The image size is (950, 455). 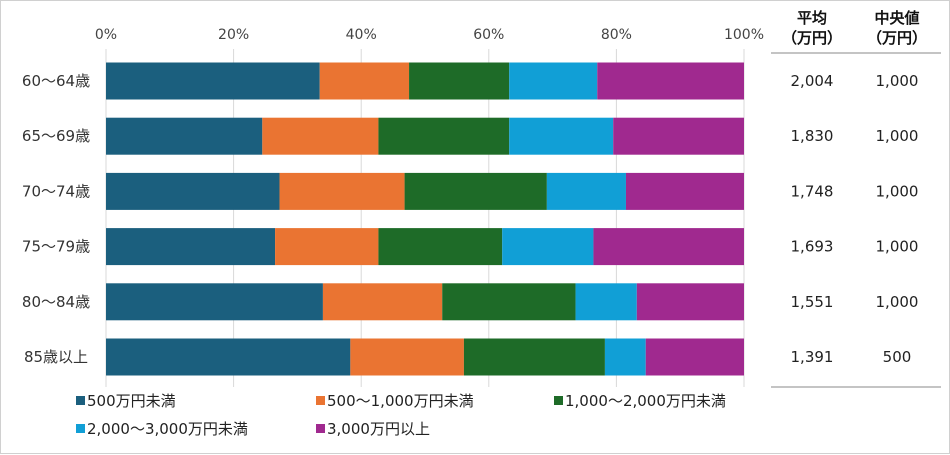 I want to click on x-tick-label: 40%, so click(x=361, y=35).